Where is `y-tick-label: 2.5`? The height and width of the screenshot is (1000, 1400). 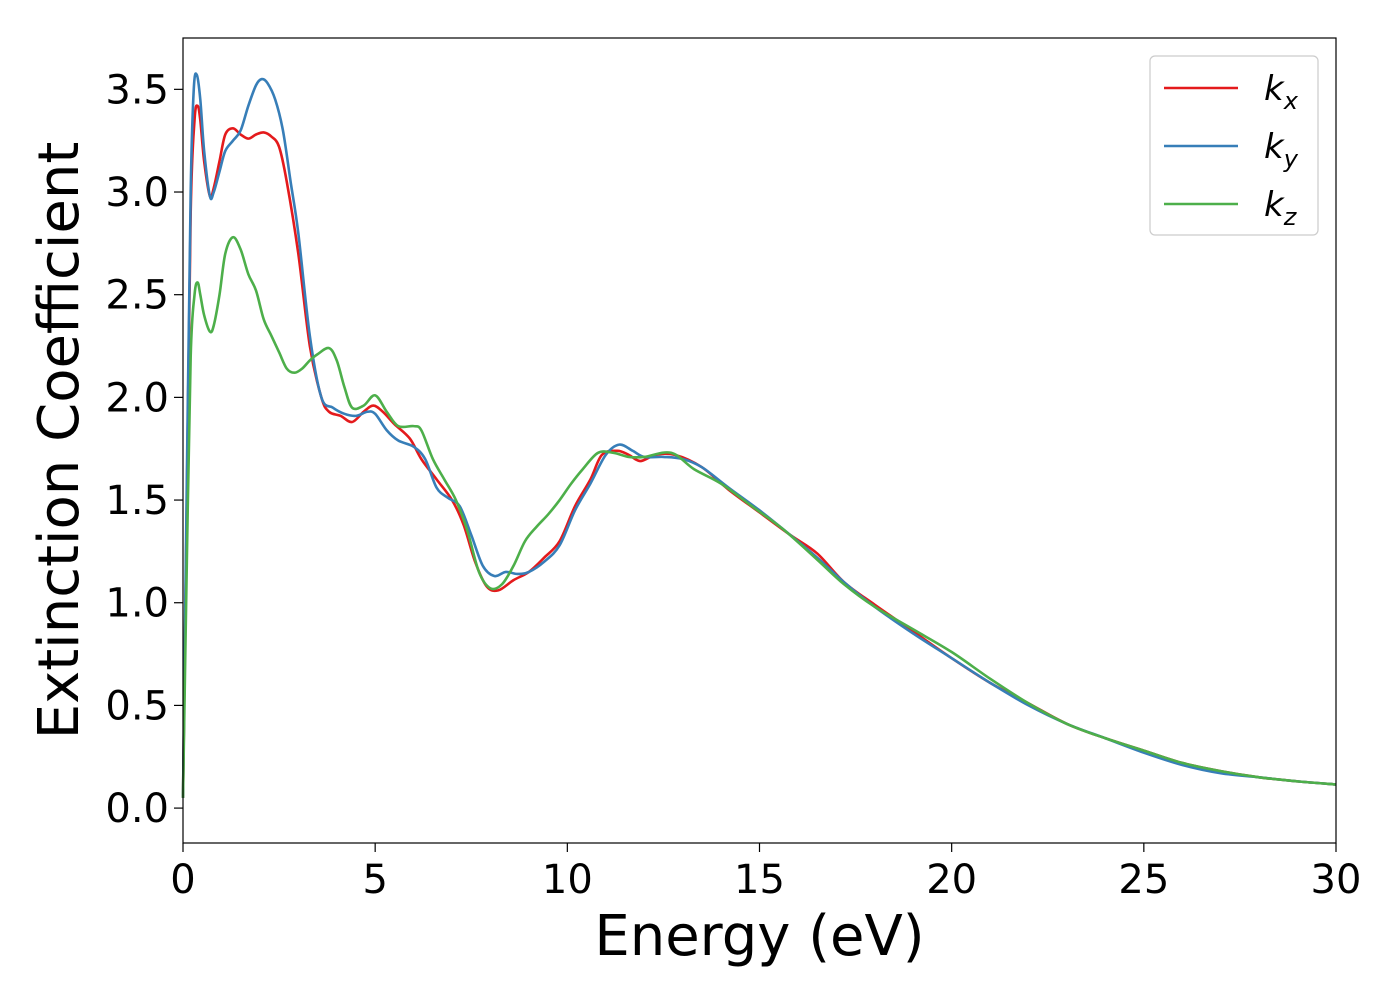 y-tick-label: 2.5 is located at coordinates (137, 296).